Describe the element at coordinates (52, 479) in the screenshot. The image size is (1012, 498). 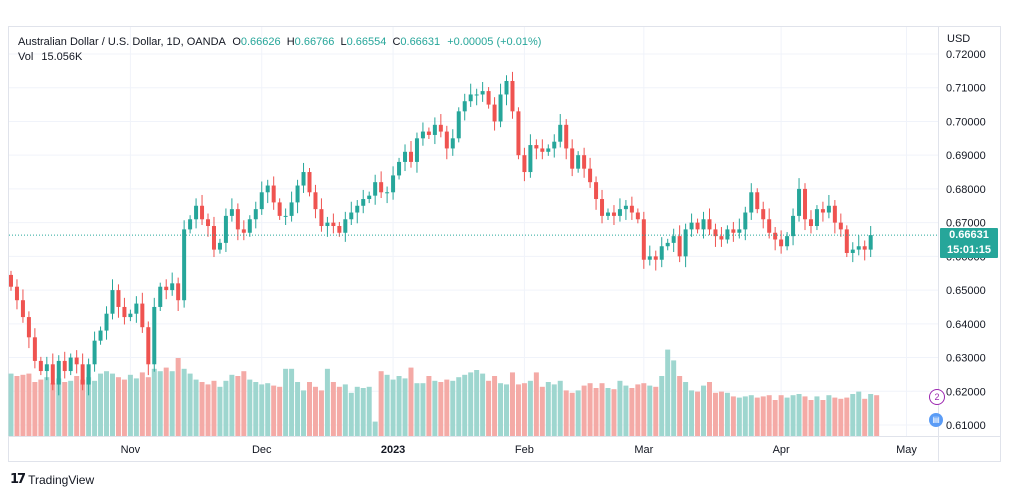
I see `tradingview-logo: 17 TradingView` at that location.